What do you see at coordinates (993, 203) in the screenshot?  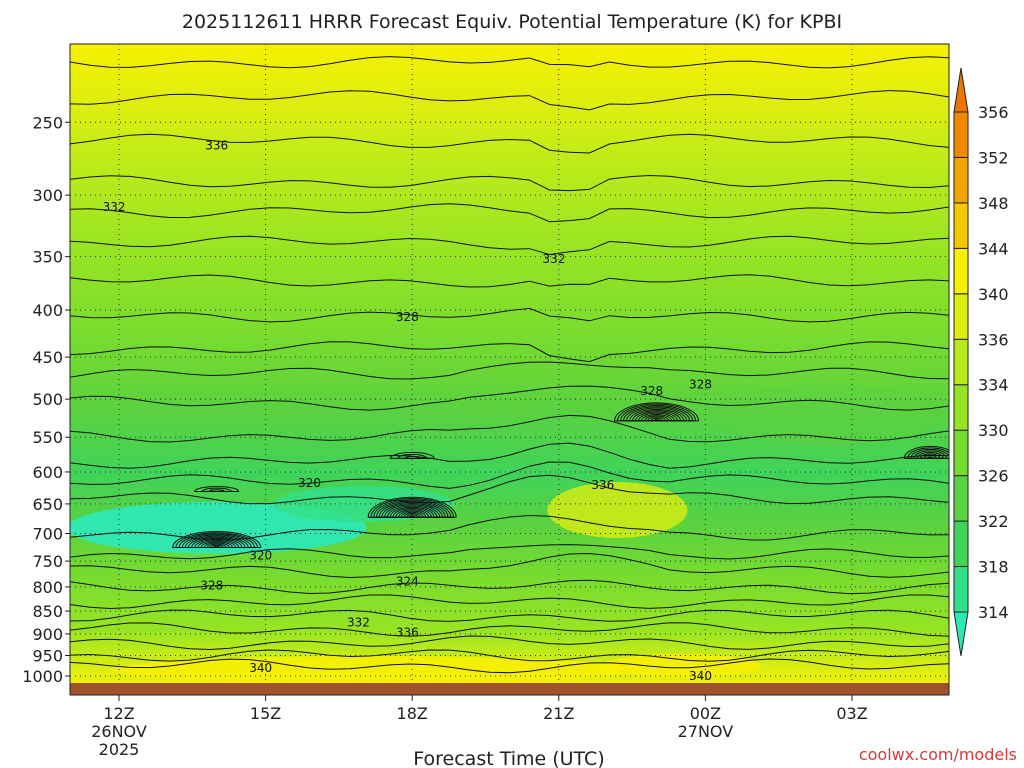 I see `colorbar-label: 348` at bounding box center [993, 203].